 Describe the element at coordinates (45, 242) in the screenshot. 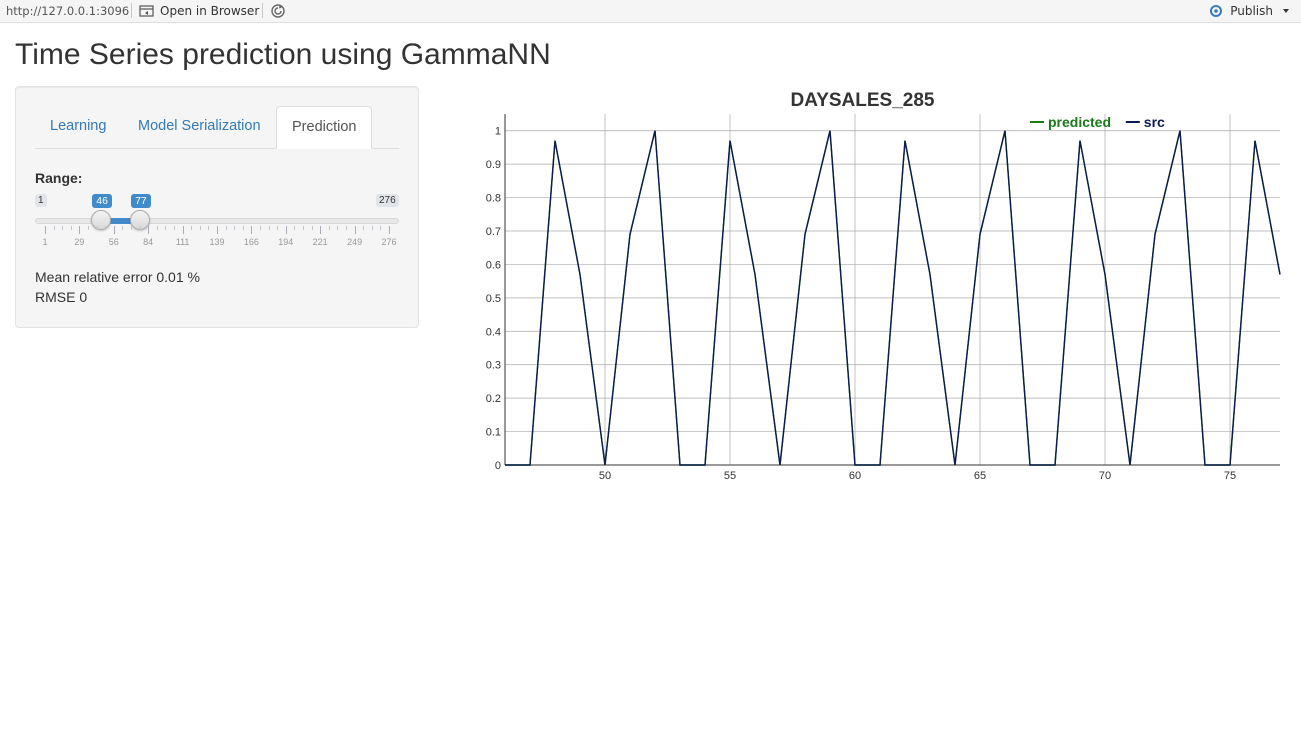

I see `range-grid-label: 1` at that location.